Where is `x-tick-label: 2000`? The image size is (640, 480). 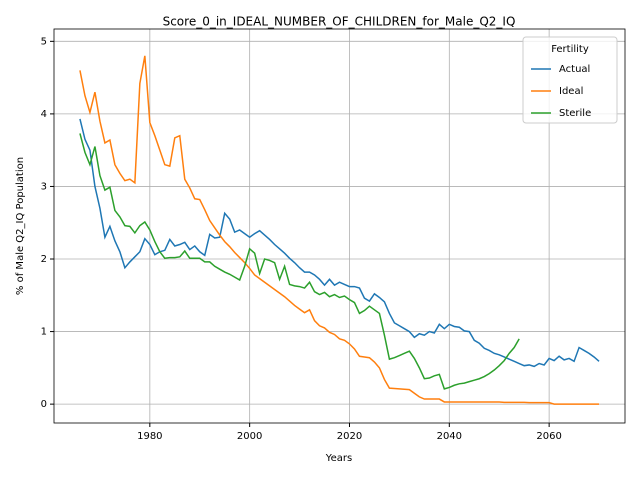 x-tick-label: 2000 is located at coordinates (249, 436).